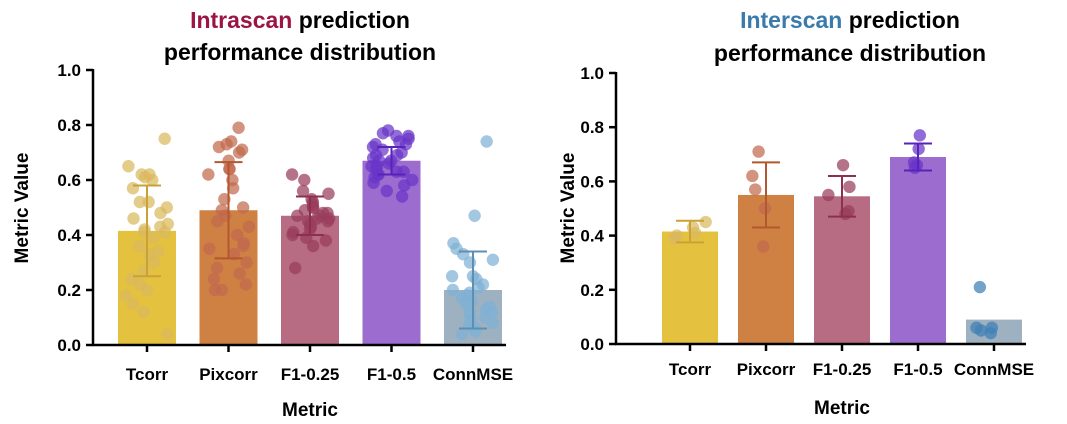  Describe the element at coordinates (592, 127) in the screenshot. I see `y-tick-label: 0.8` at that location.